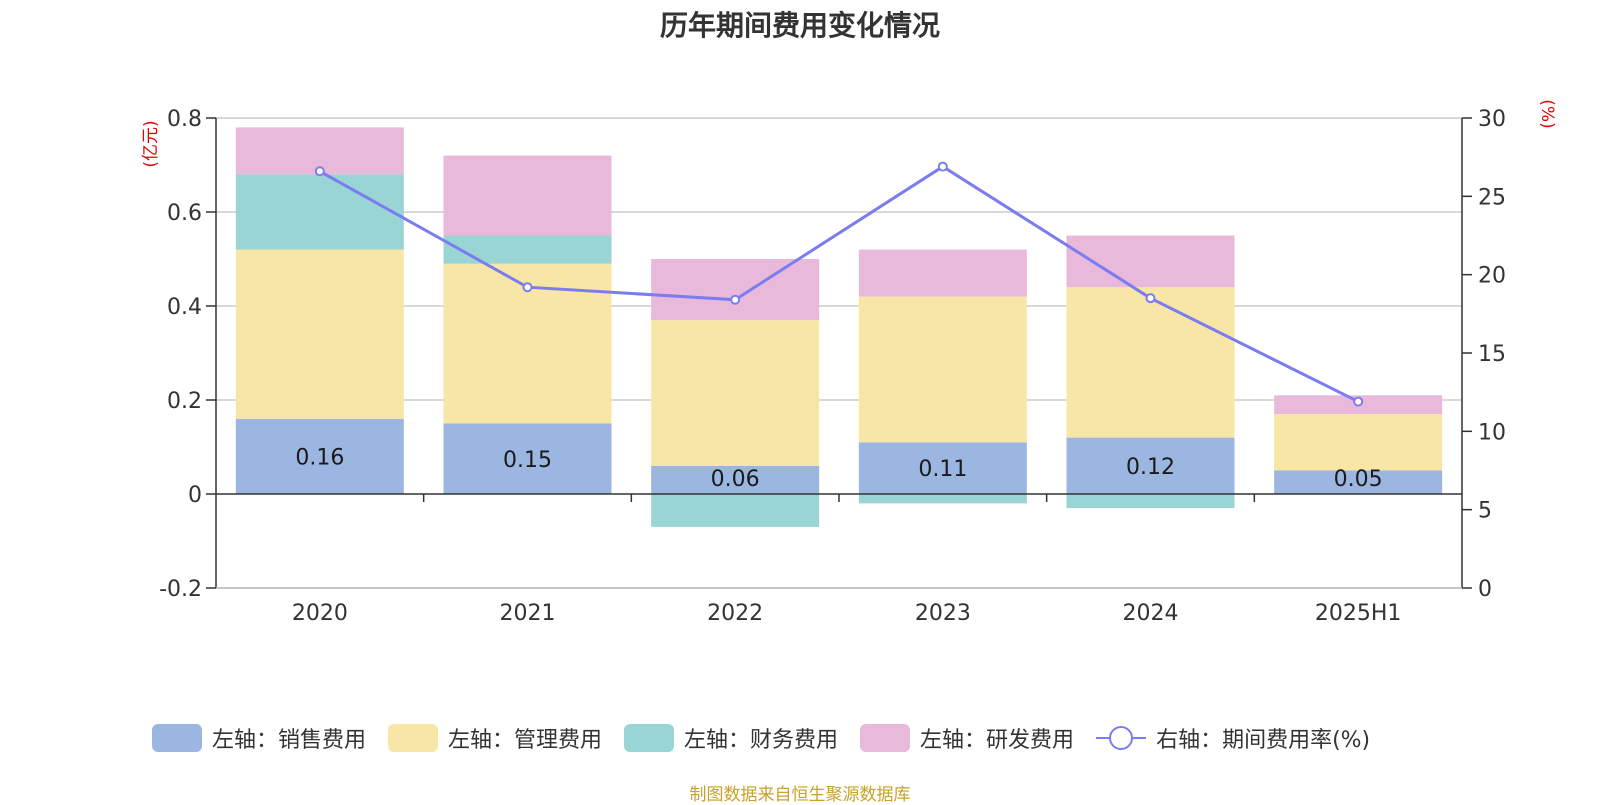  I want to click on x-axis-tick-label: 2022, so click(735, 613).